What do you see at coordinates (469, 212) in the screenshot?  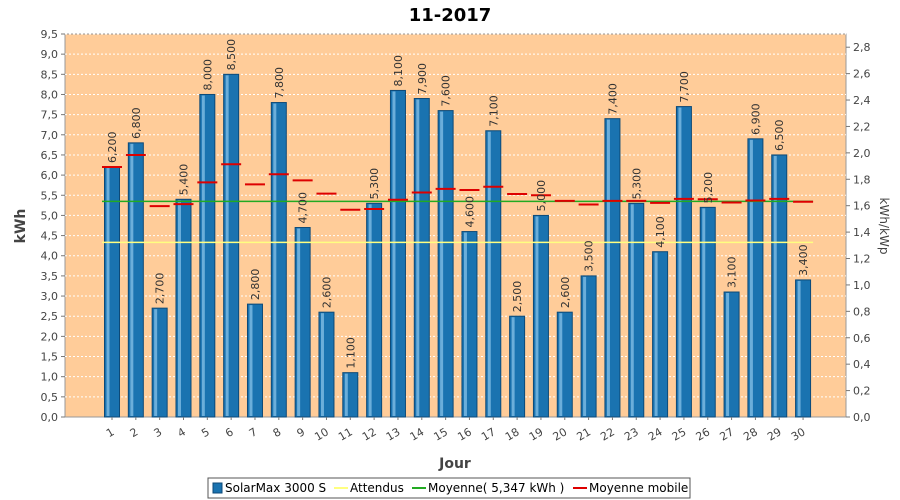 I see `data-label: 4,600` at bounding box center [469, 212].